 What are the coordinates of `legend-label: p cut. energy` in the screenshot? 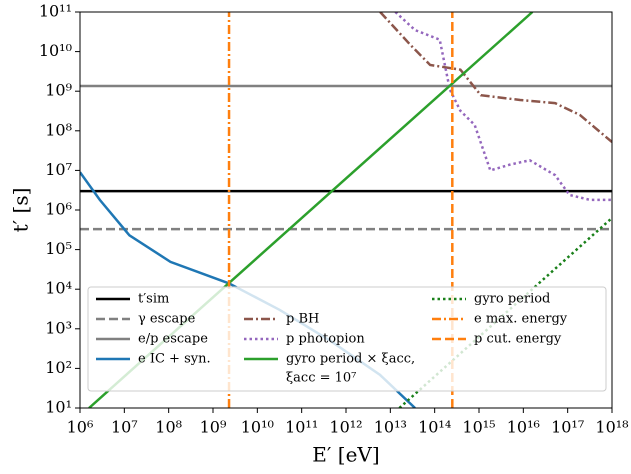 It's located at (518, 339).